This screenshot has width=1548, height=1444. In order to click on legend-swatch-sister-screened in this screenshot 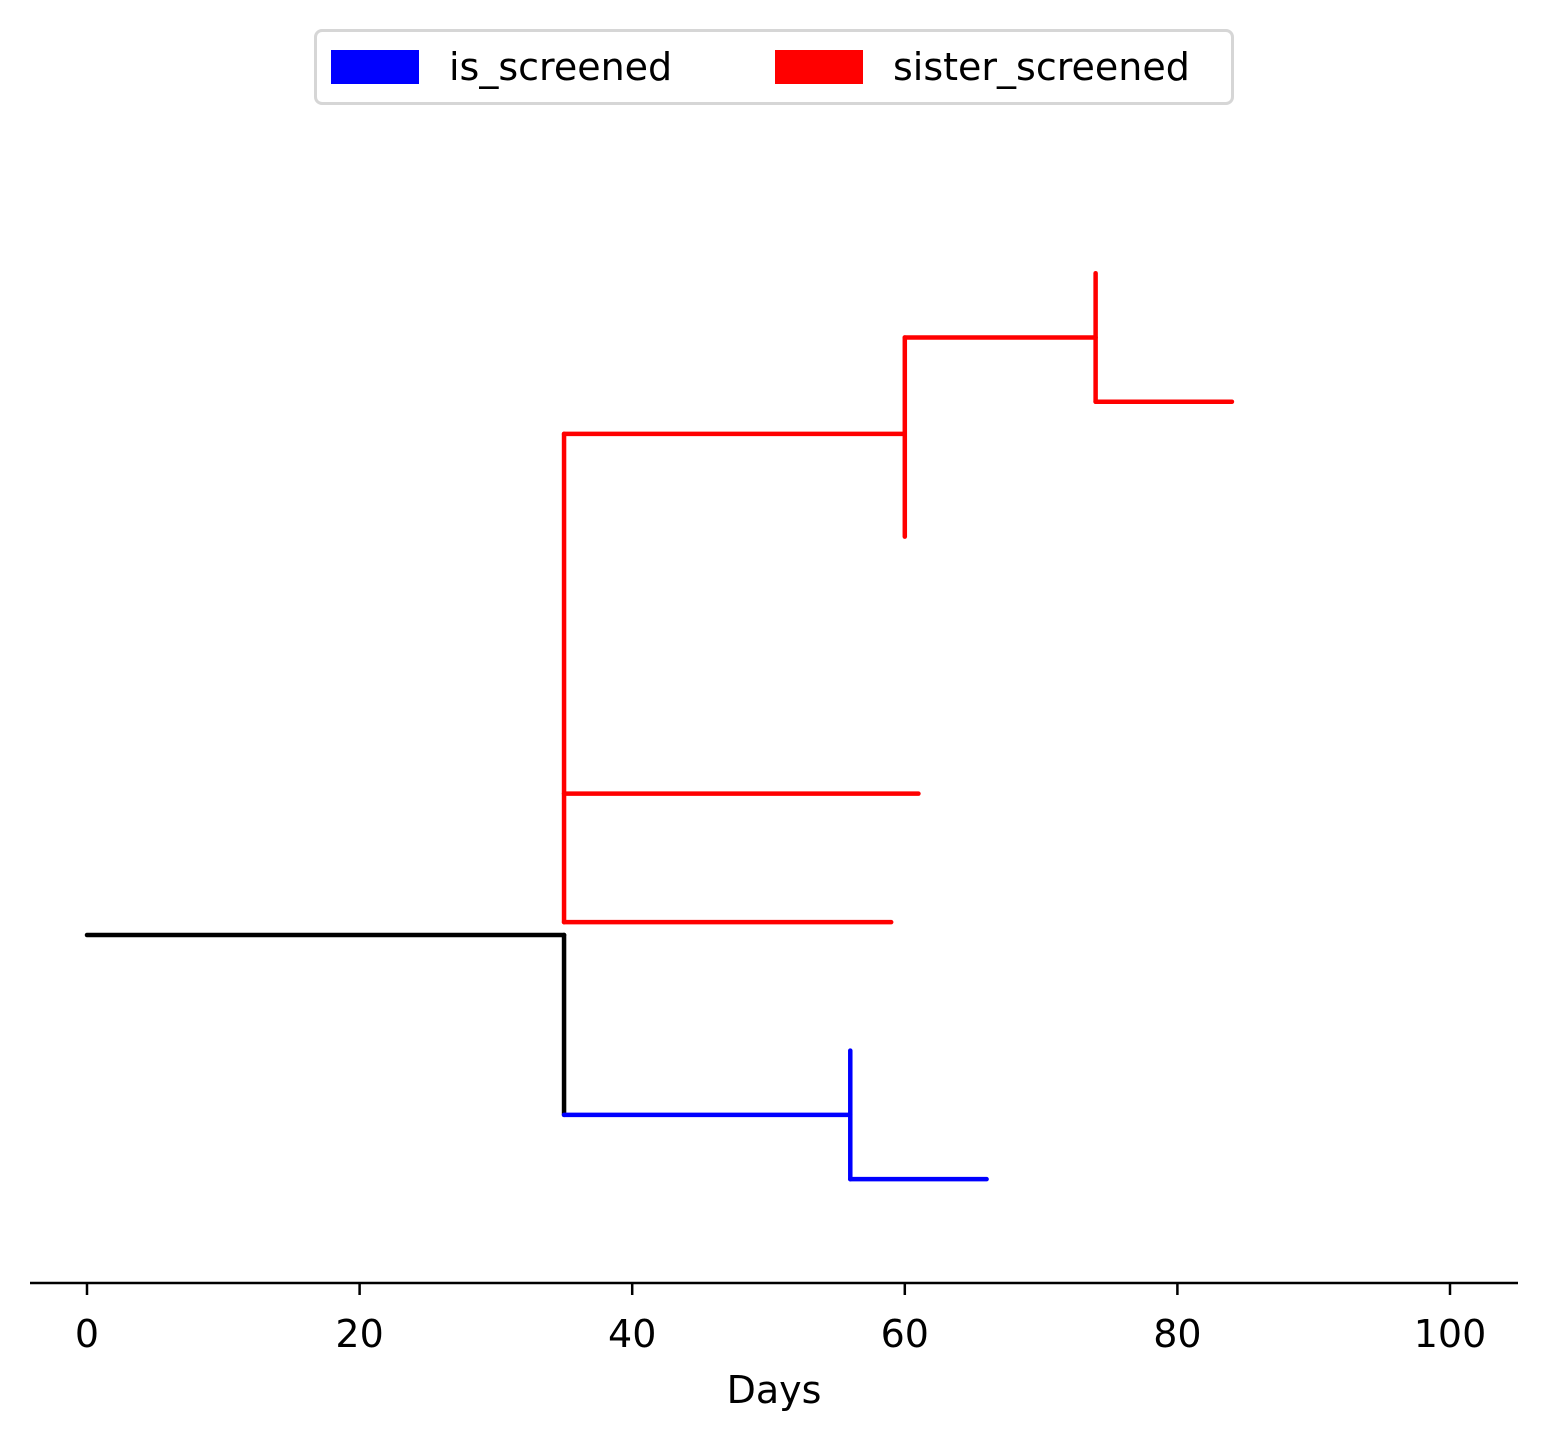, I will do `click(819, 67)`.